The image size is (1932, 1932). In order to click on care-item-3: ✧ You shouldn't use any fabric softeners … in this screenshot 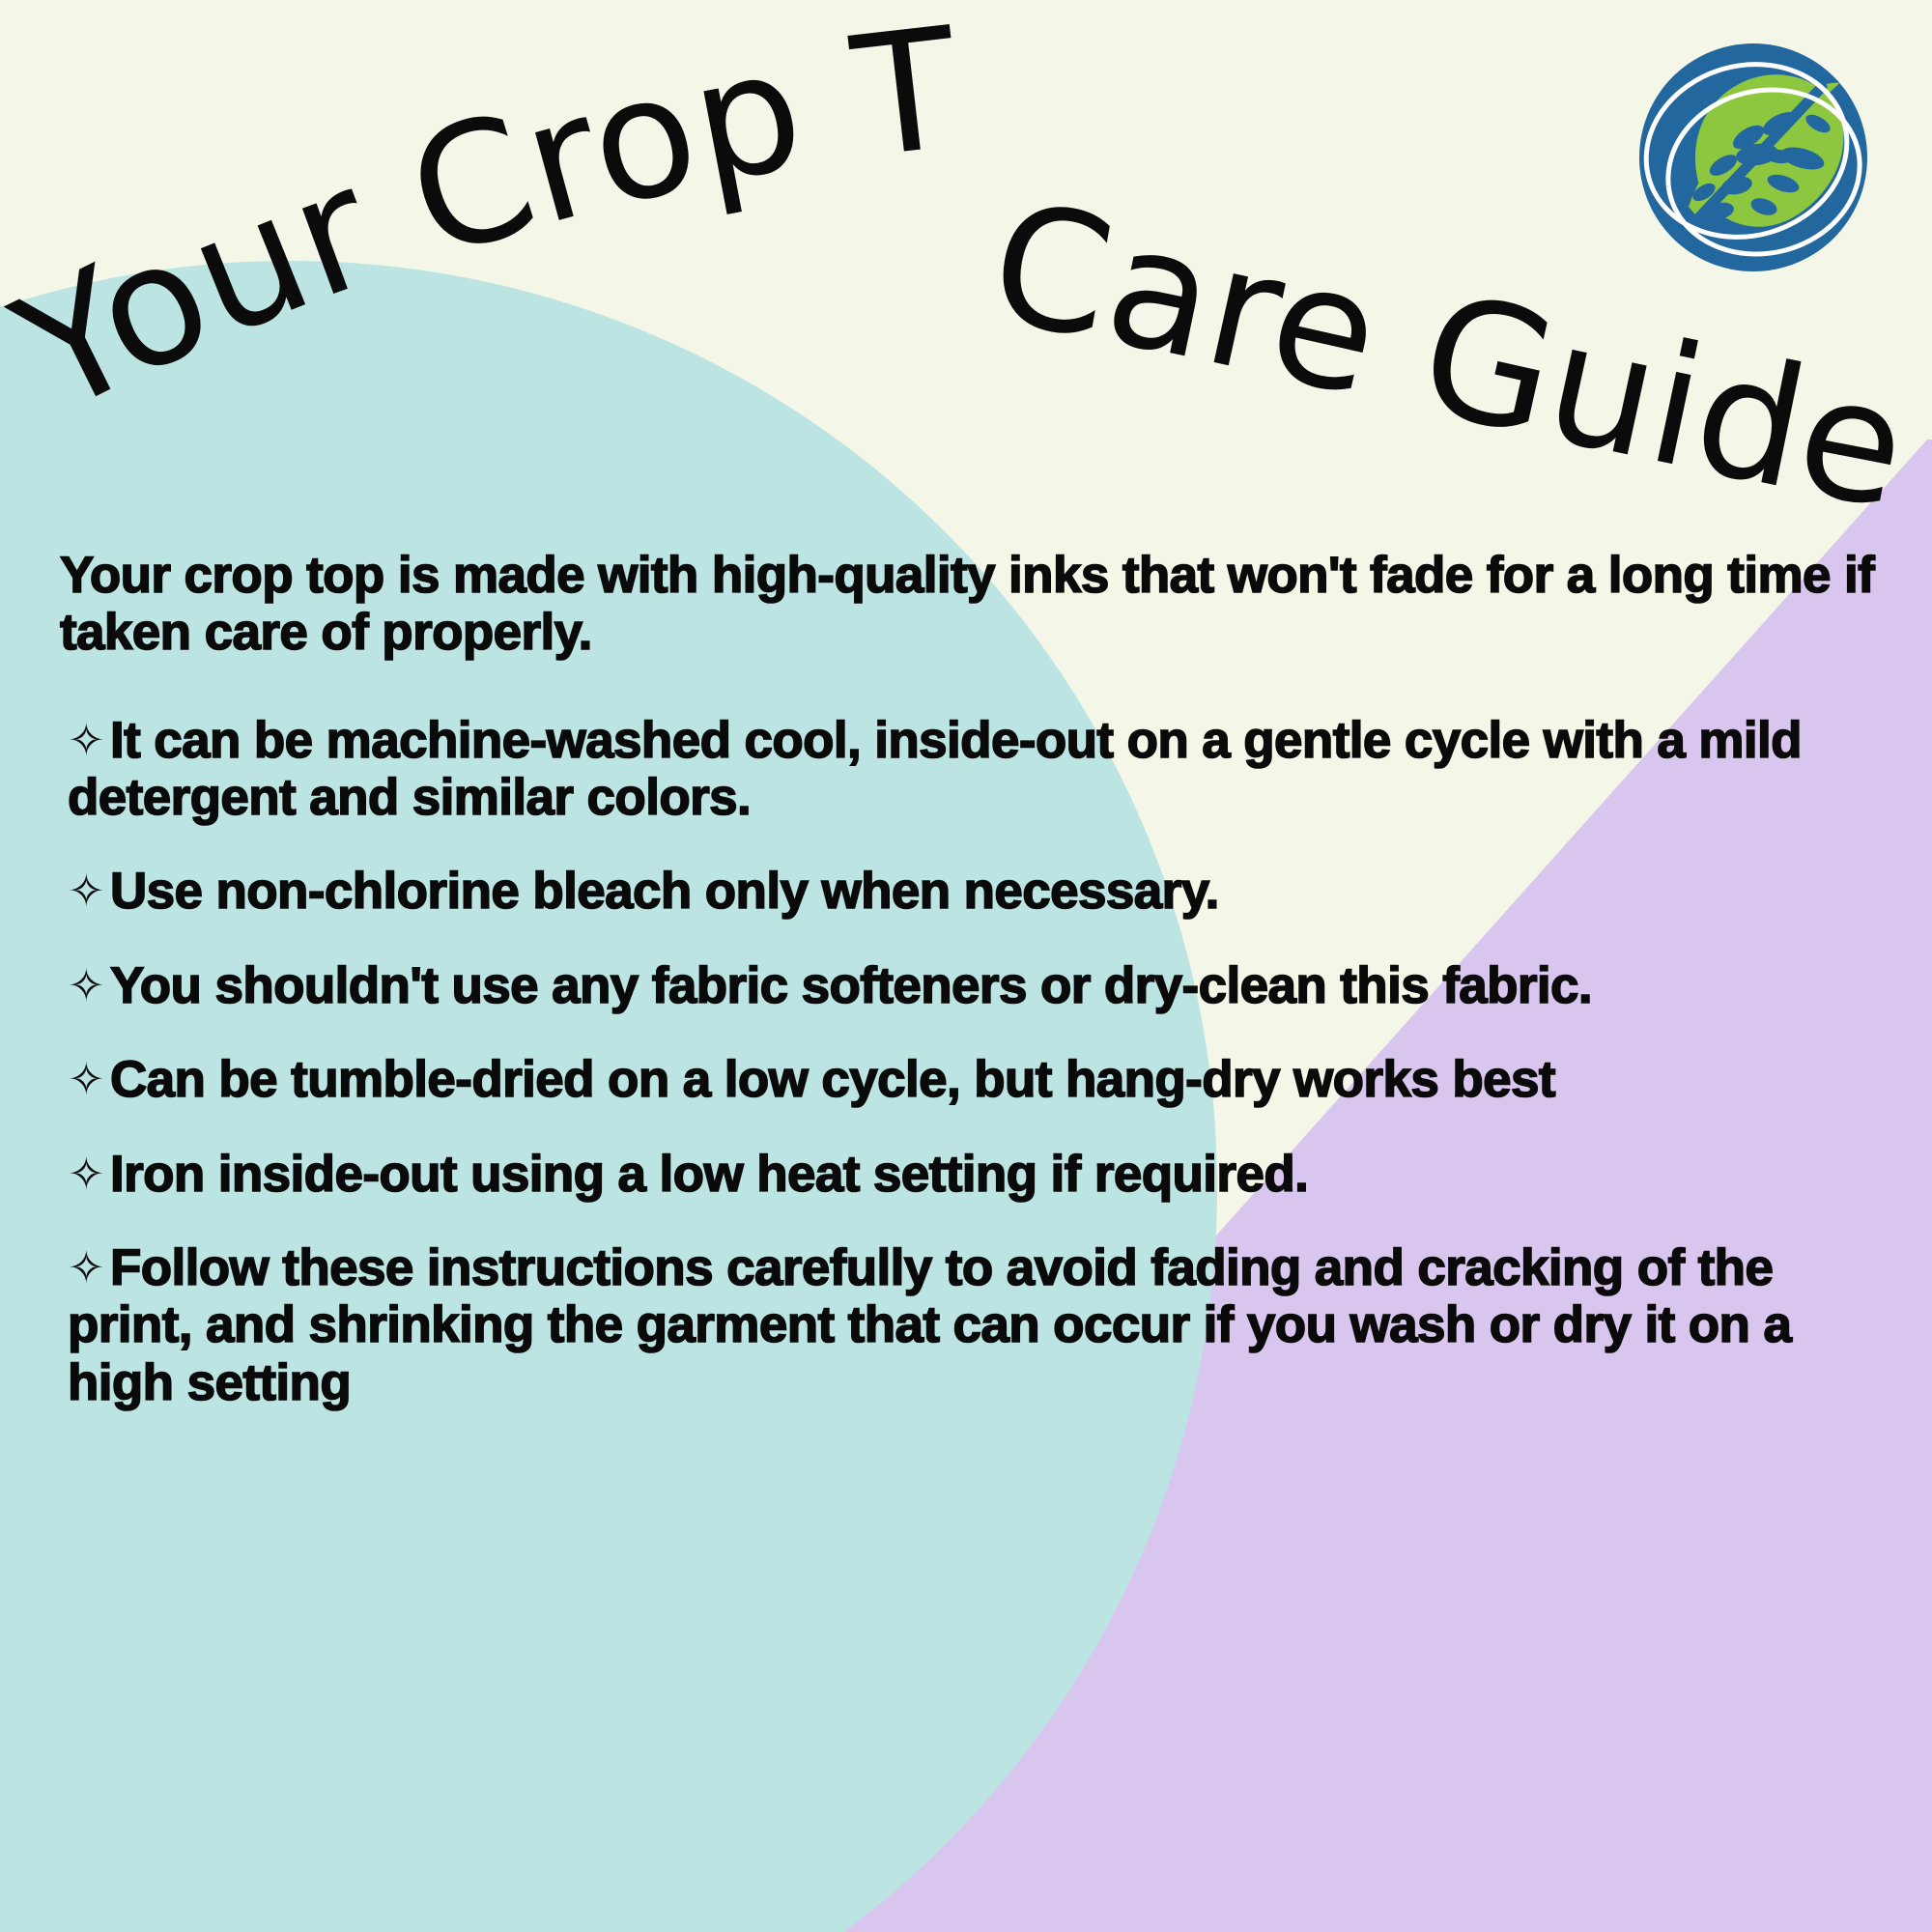, I will do `click(973, 985)`.